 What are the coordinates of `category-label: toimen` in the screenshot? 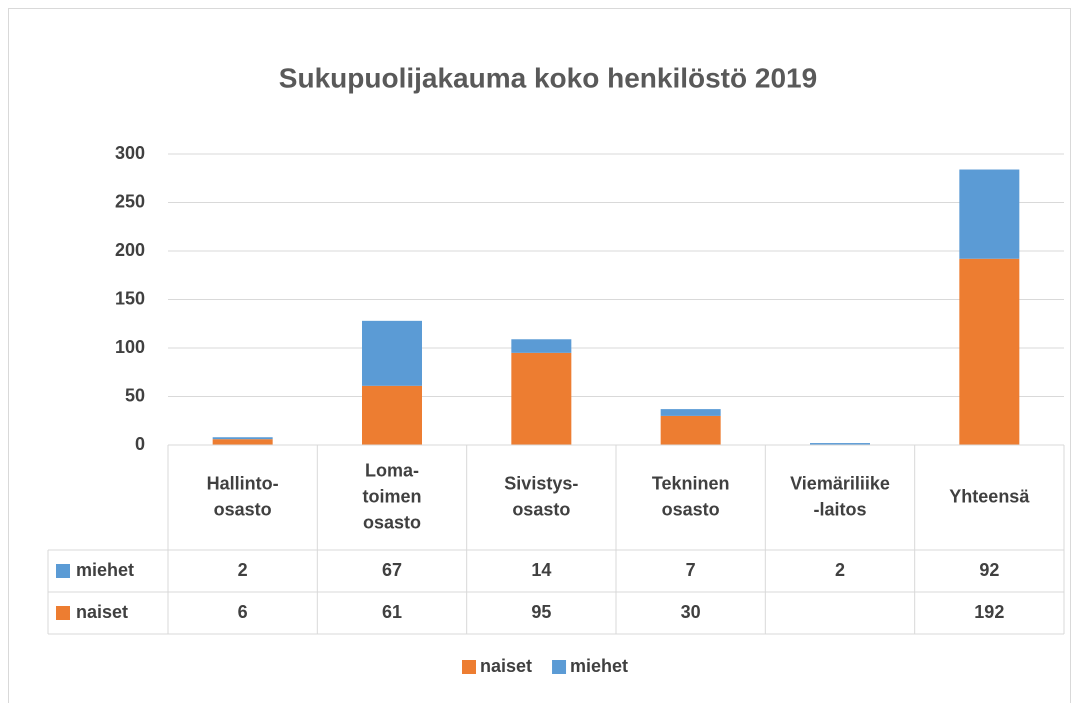 It's located at (391, 496).